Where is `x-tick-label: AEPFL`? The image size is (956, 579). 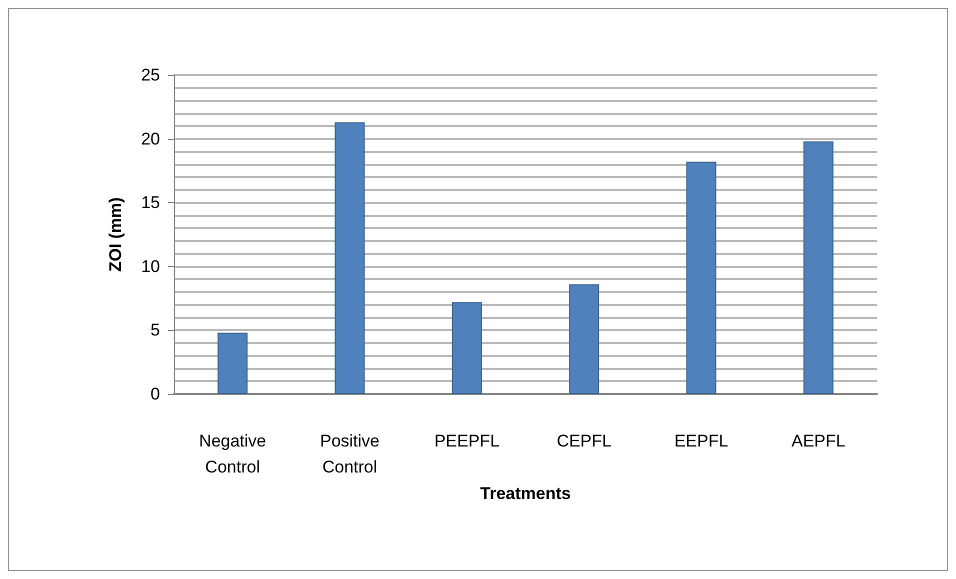
x-tick-label: AEPFL is located at coordinates (818, 441).